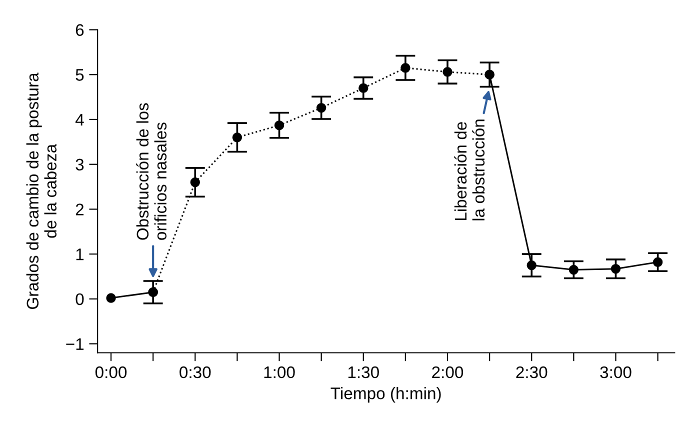 This screenshot has width=687, height=425. Describe the element at coordinates (448, 372) in the screenshot. I see `x-tick-label: 2:00` at that location.